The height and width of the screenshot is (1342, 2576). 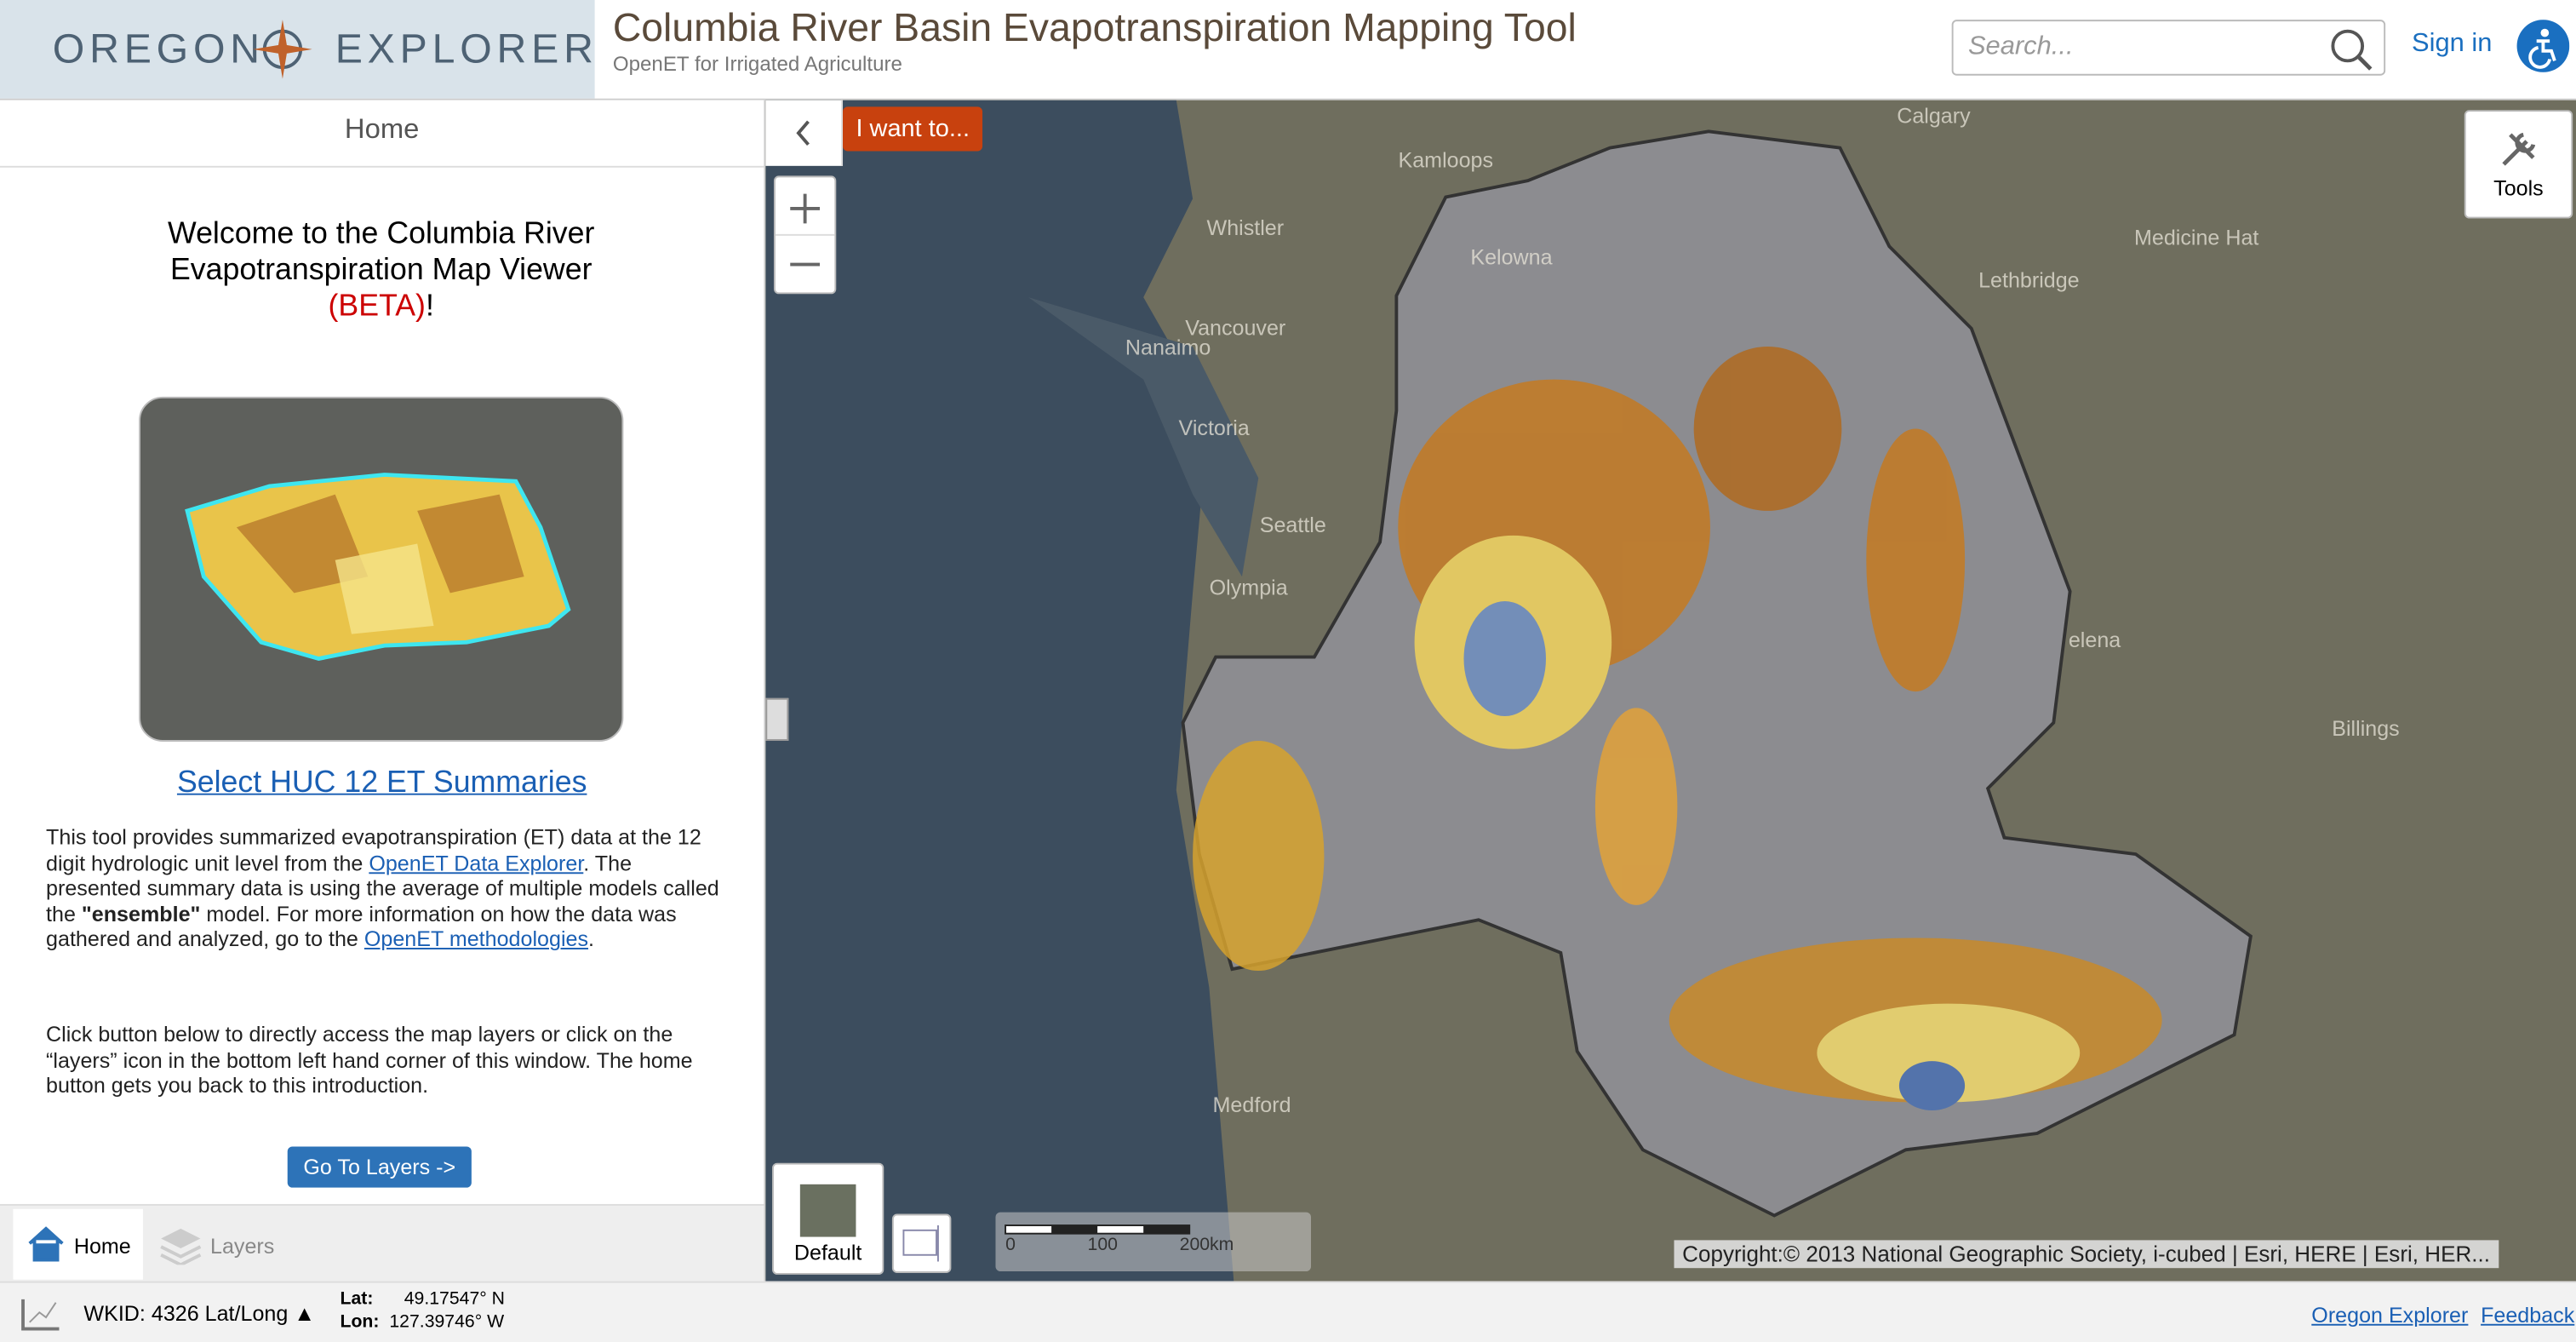 What do you see at coordinates (379, 1167) in the screenshot?
I see `go-to-layers-button: Go To Layers ->` at bounding box center [379, 1167].